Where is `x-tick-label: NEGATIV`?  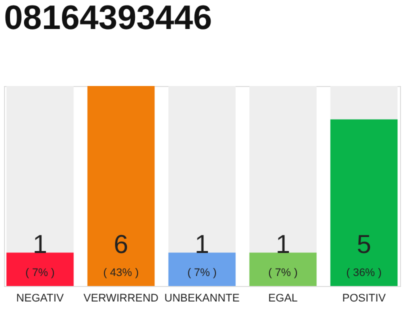
x-tick-label: NEGATIV is located at coordinates (40, 298).